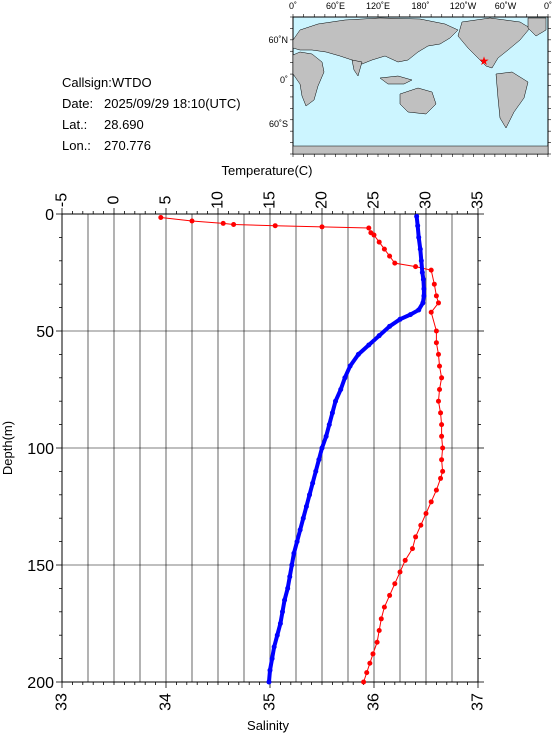 The height and width of the screenshot is (736, 553). I want to click on depth-tick-labels: 0 50 100 150 200, so click(40, 449).